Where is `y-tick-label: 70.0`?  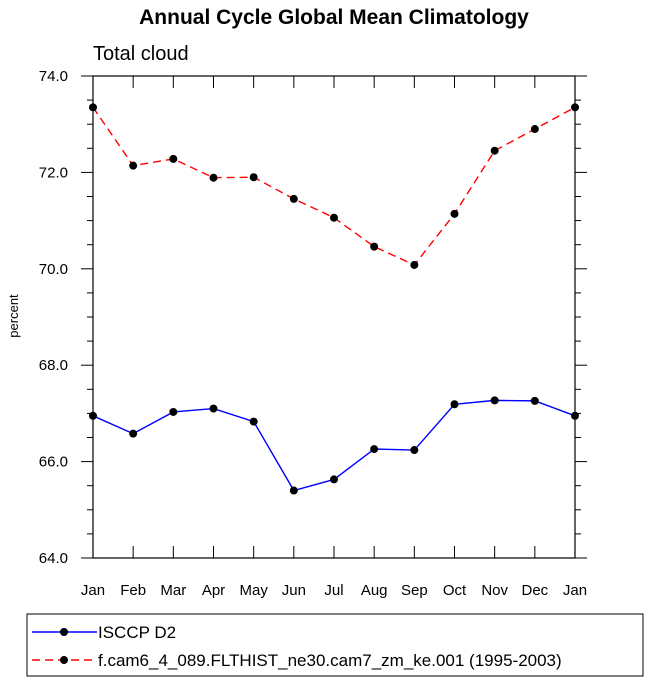
y-tick-label: 70.0 is located at coordinates (53, 269).